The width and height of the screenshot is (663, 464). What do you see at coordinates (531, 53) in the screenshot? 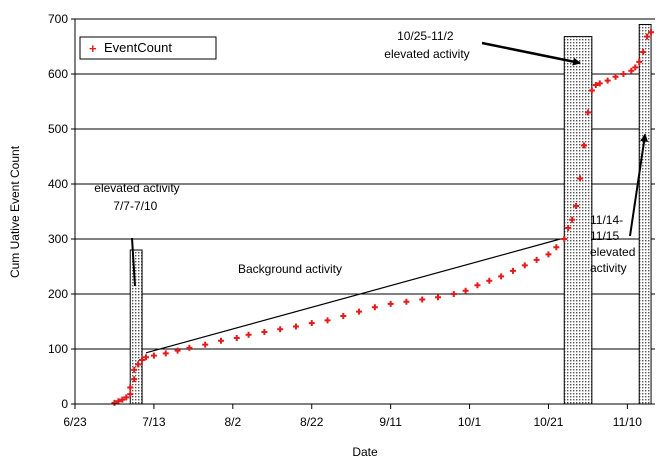
I see `annotation-arrow-october` at bounding box center [531, 53].